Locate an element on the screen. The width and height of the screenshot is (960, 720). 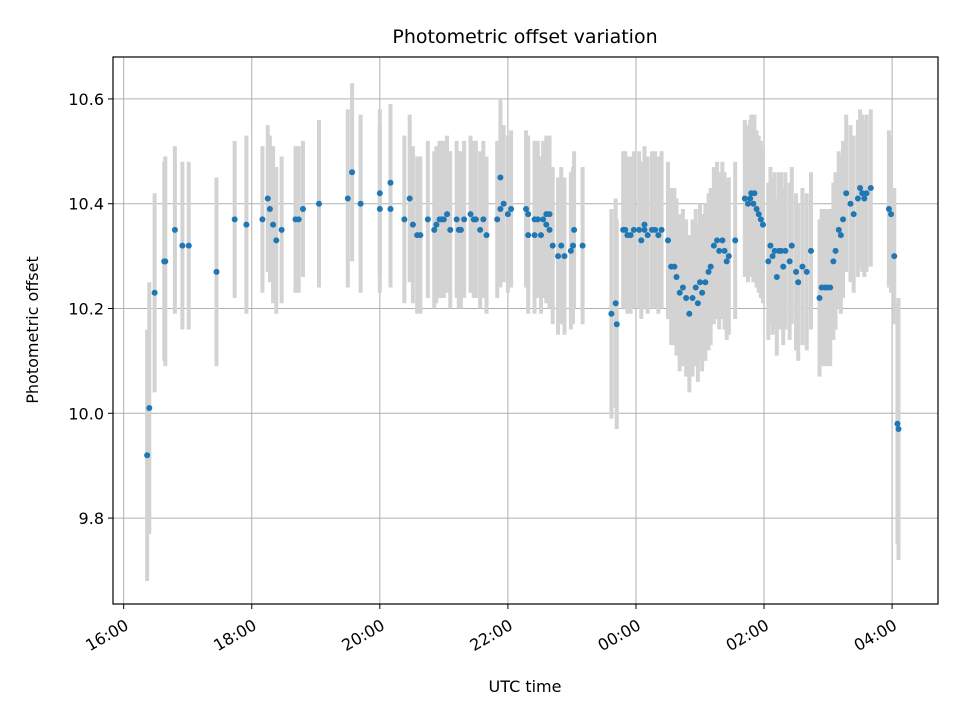
y-tick-label: 10.4 is located at coordinates (86, 204).